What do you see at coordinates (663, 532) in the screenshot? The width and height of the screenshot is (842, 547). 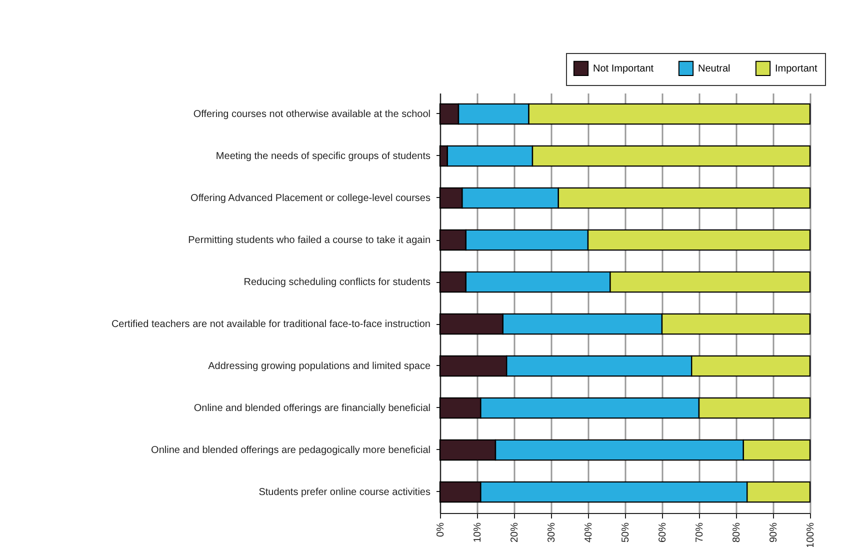 I see `x-tick-label: 60%` at bounding box center [663, 532].